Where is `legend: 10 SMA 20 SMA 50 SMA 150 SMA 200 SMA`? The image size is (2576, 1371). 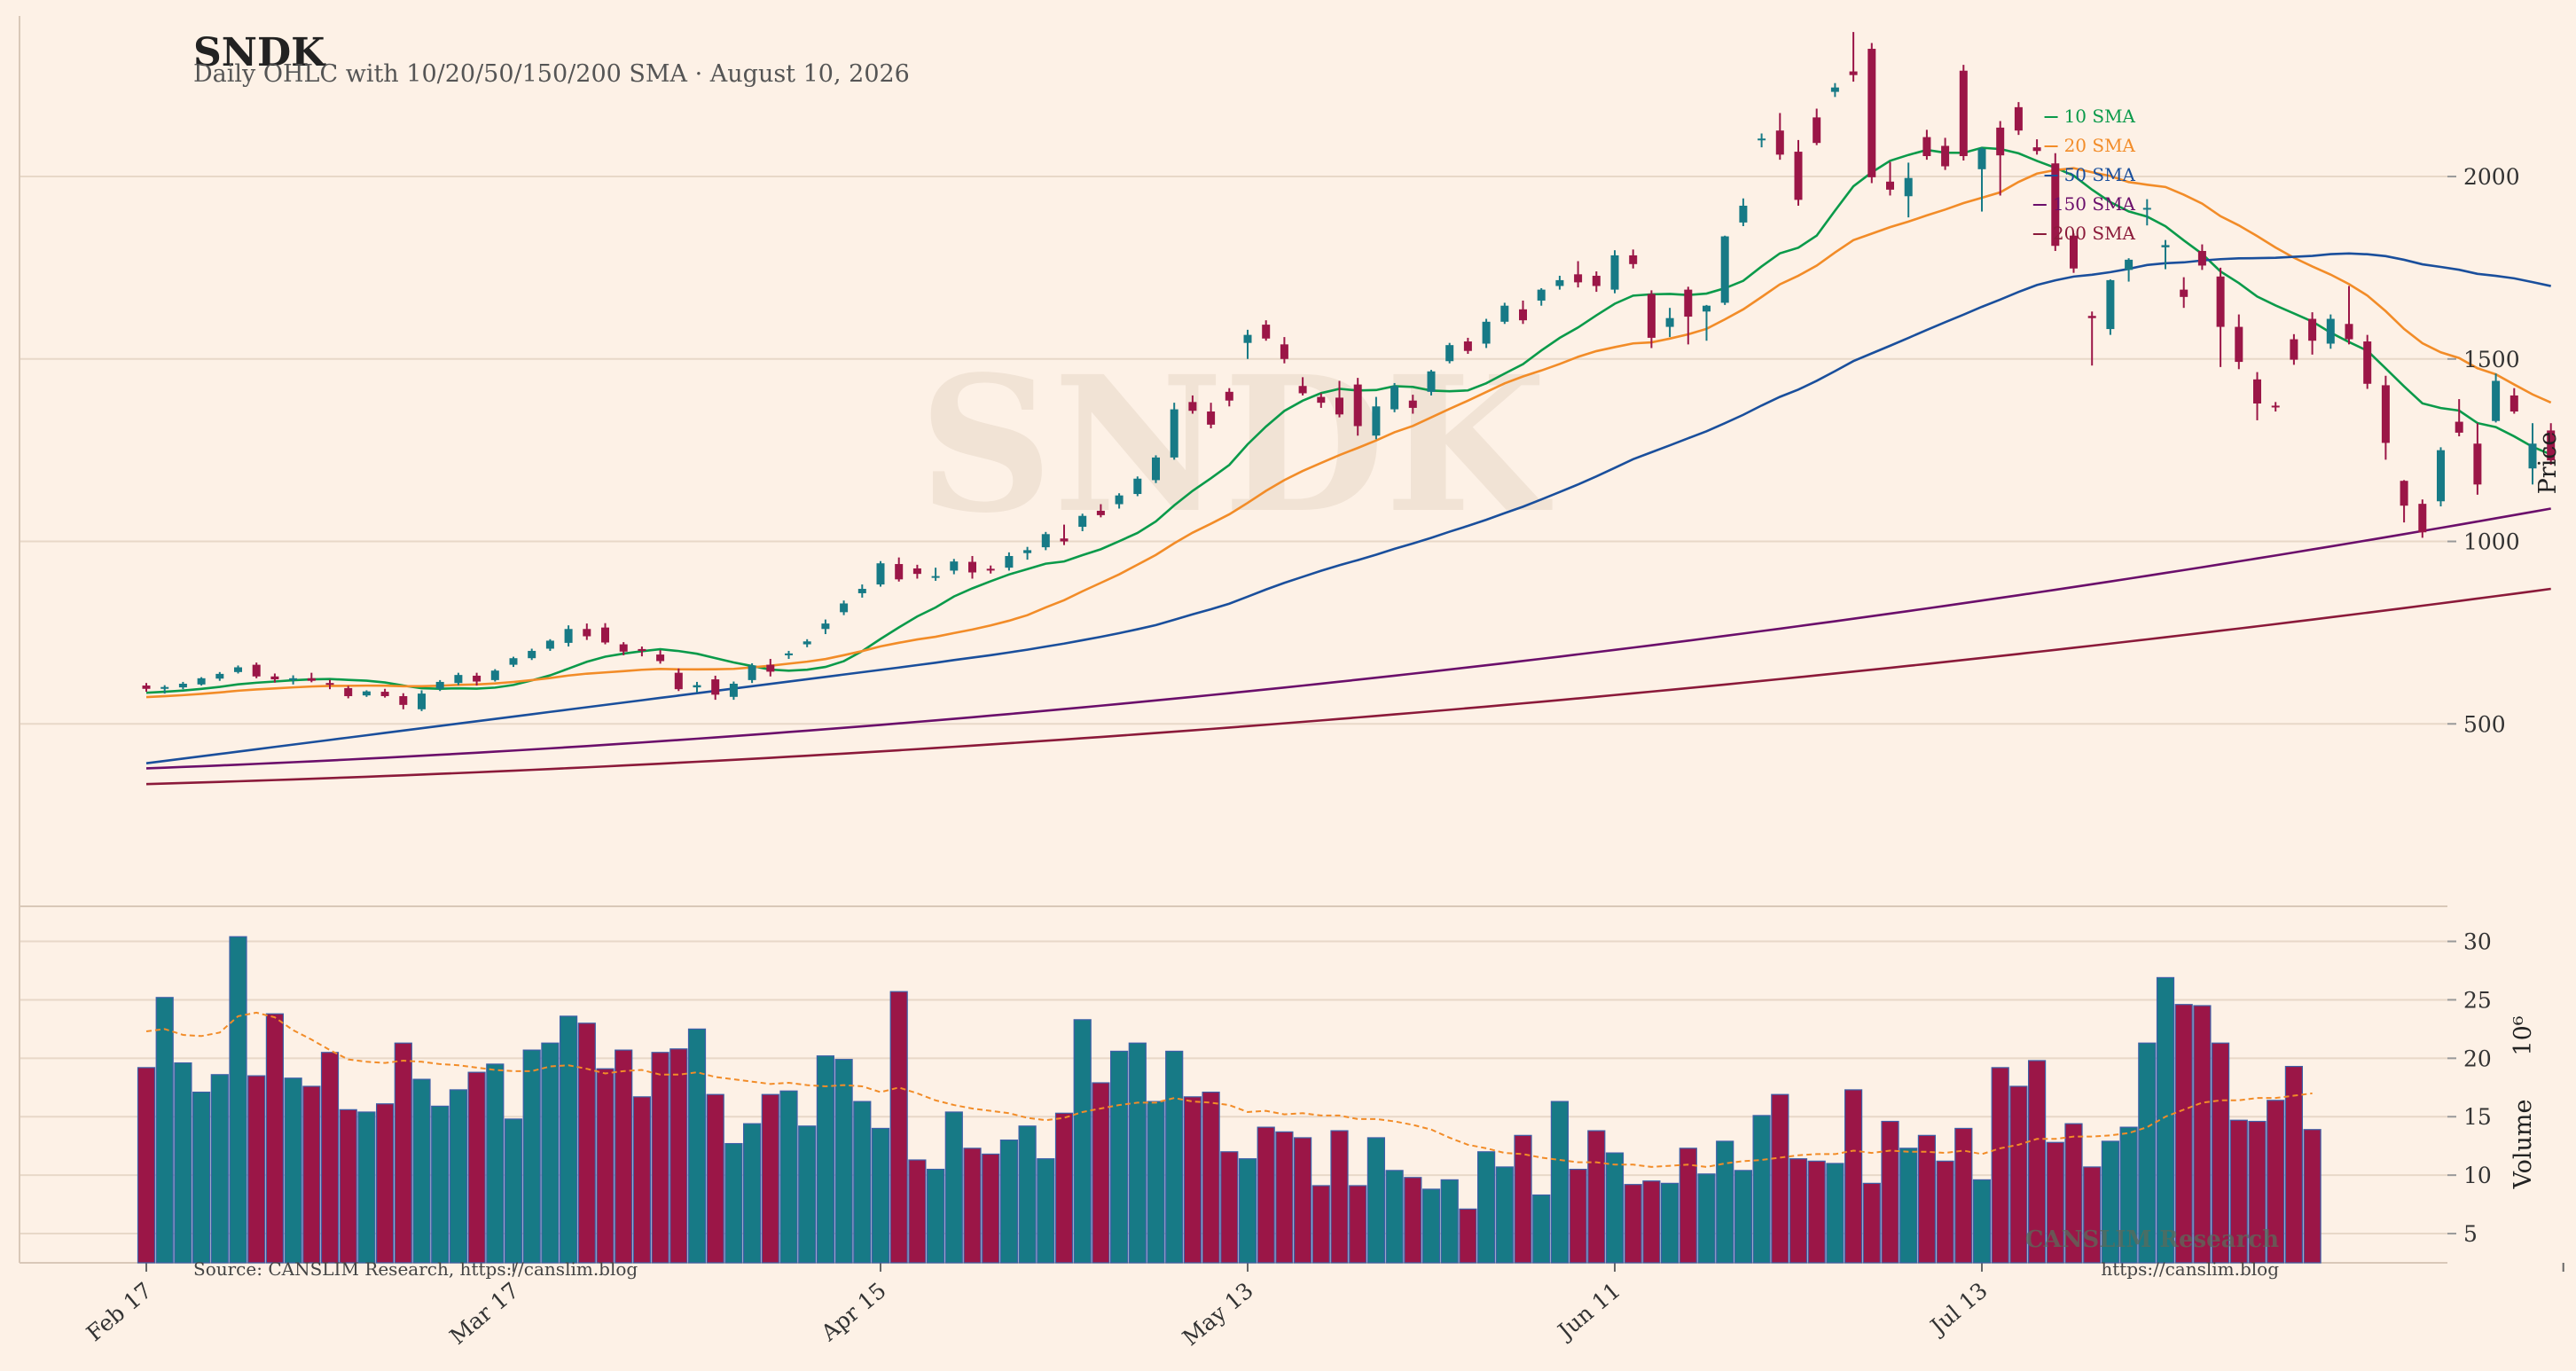
legend: 10 SMA 20 SMA 50 SMA 150 SMA 200 SMA is located at coordinates (2084, 175).